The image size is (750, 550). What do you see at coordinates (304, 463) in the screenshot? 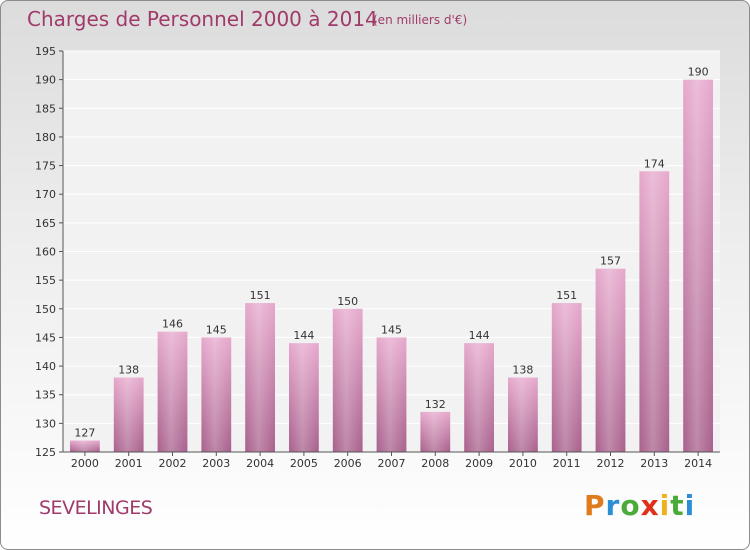
I see `x-tick-label-2005: 2005` at bounding box center [304, 463].